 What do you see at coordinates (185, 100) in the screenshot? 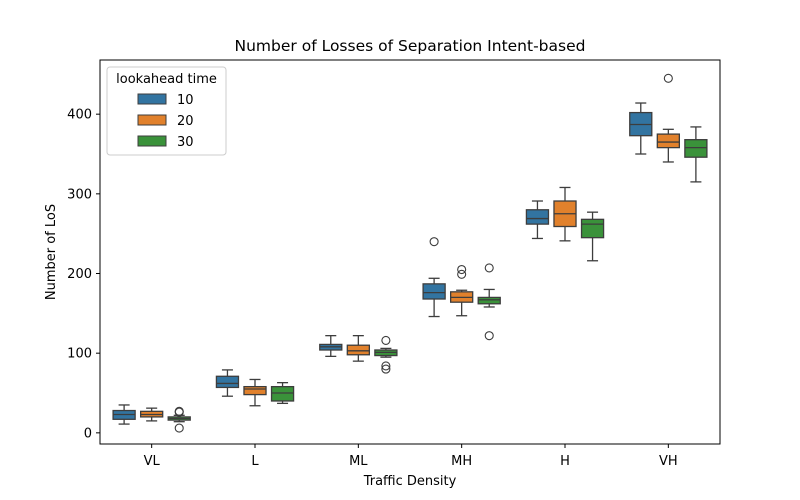
I see `legend-label-10: 10` at bounding box center [185, 100].